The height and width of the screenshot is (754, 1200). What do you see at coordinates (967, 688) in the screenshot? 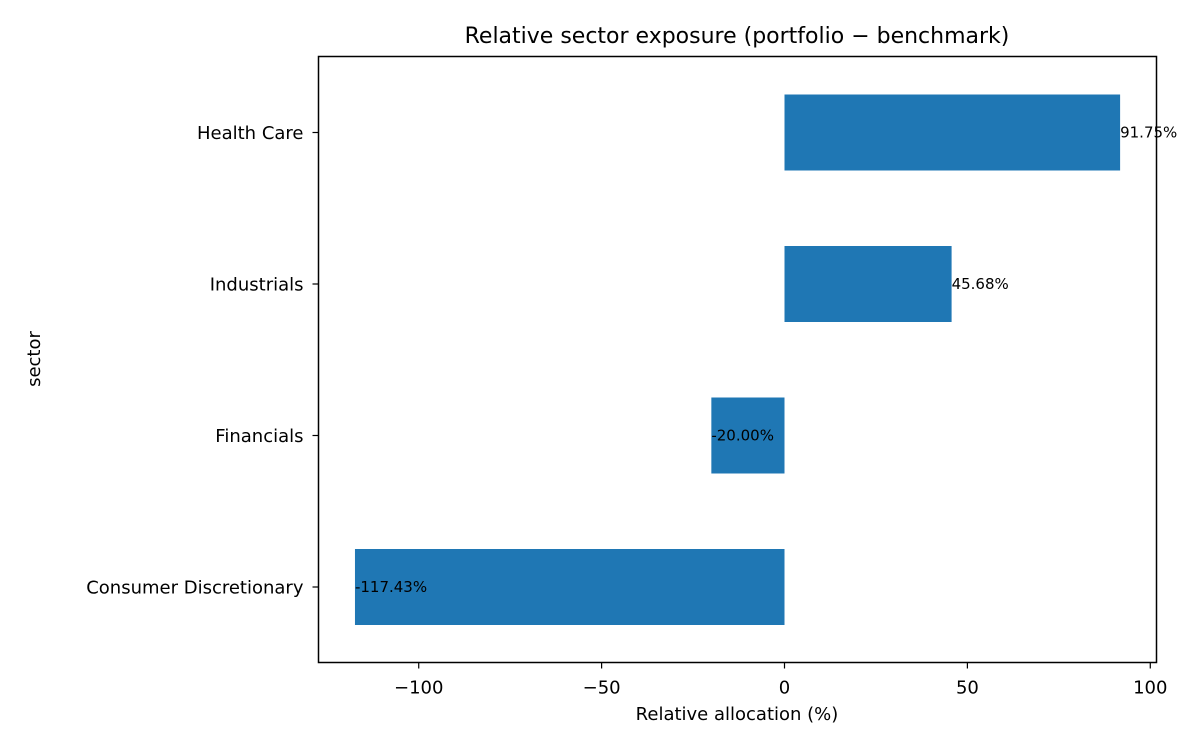
I see `x-tick-label: 50` at bounding box center [967, 688].